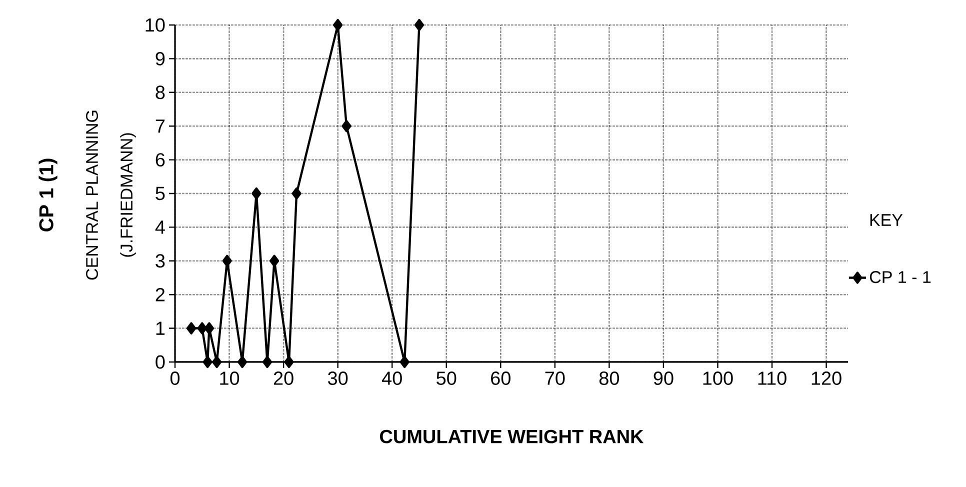 This screenshot has height=487, width=966. I want to click on y-tick-label: 10, so click(155, 25).